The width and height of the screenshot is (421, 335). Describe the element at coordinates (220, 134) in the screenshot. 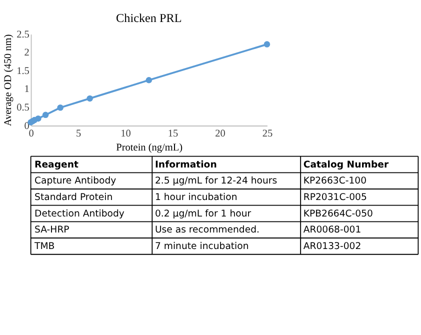

I see `x-tick-label: 20` at that location.